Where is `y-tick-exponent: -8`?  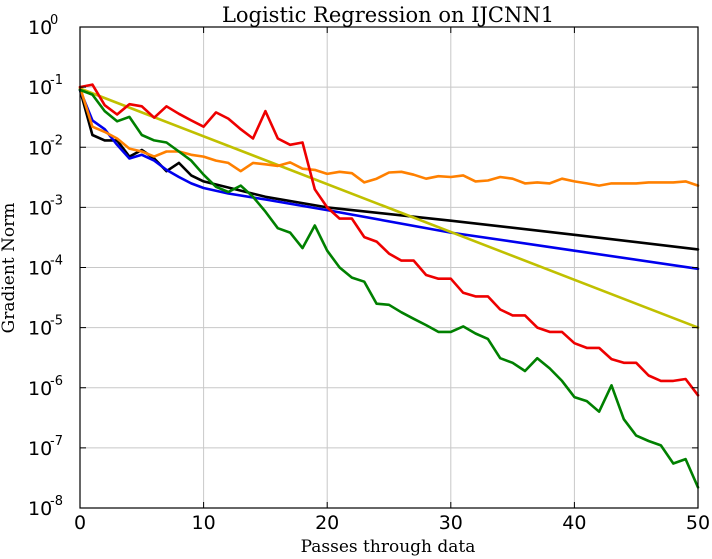 y-tick-exponent: -8 is located at coordinates (56, 501).